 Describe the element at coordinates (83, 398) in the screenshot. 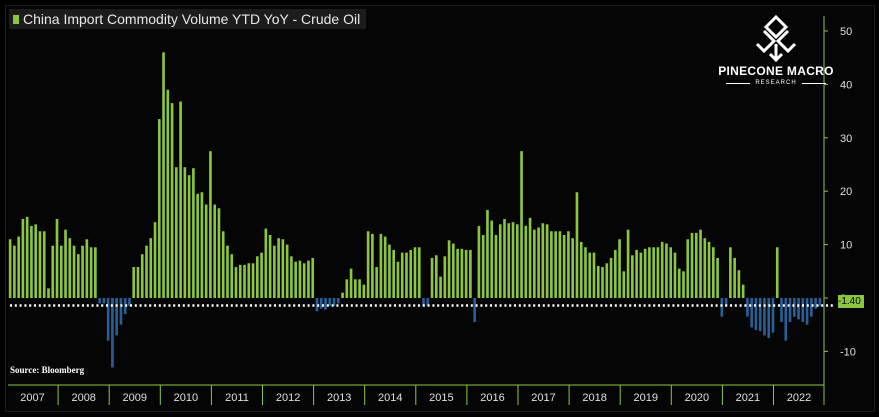

I see `x-tick-label: 2008` at that location.